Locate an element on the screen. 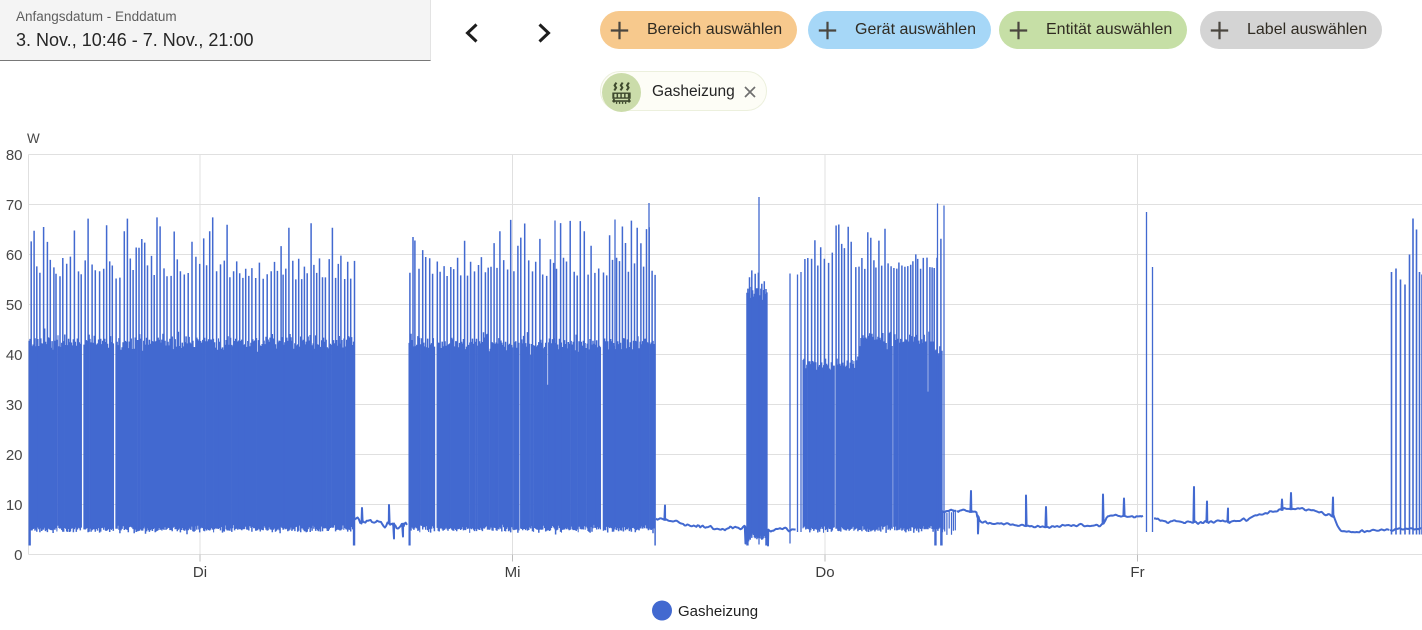 This screenshot has width=1422, height=630. svg-text: Do is located at coordinates (824, 572).